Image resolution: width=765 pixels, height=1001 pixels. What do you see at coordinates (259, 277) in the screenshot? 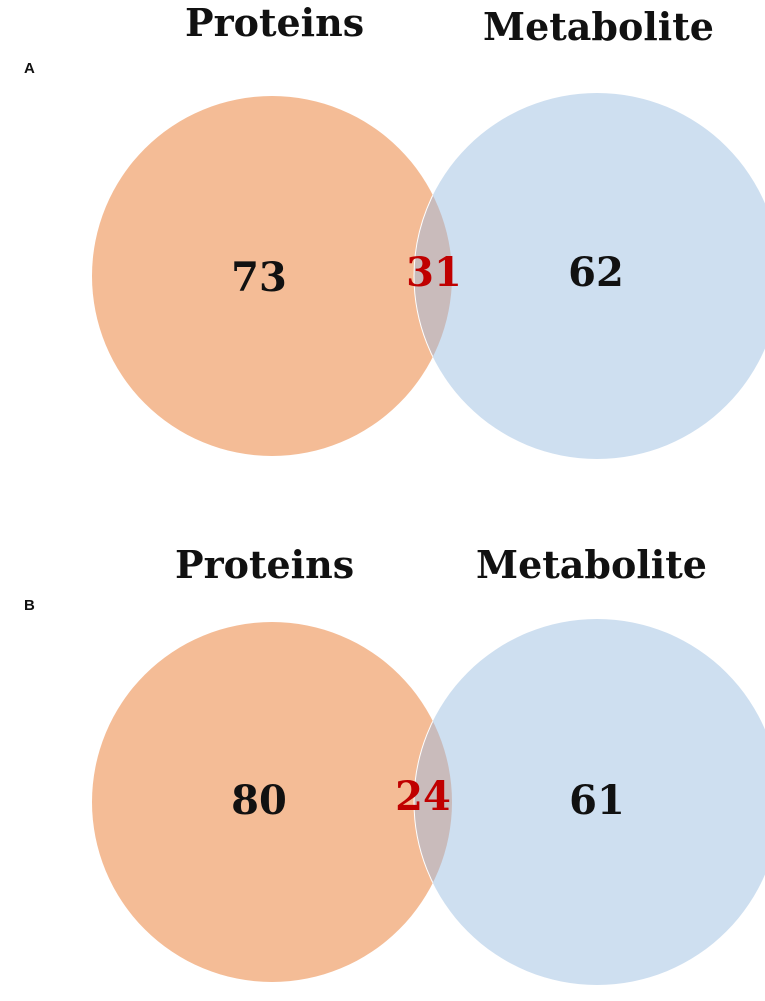
I see `left-only-count: 73` at bounding box center [259, 277].